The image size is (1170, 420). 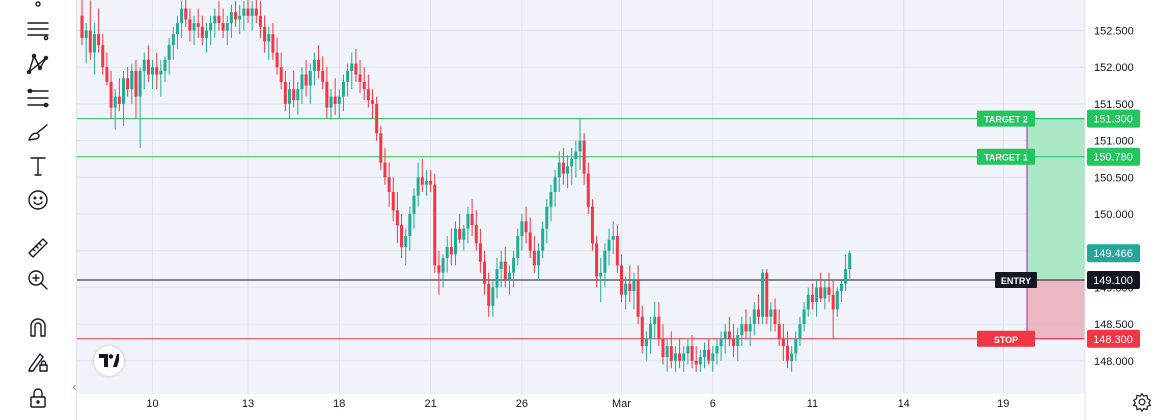 I want to click on level-price-badge: 151.300, so click(x=1113, y=120).